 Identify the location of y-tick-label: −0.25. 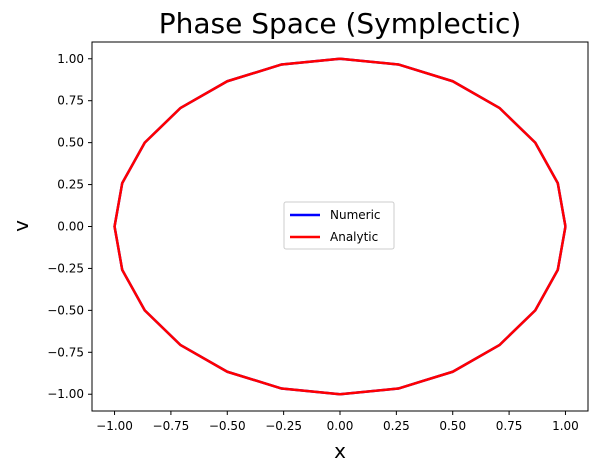
(65, 268).